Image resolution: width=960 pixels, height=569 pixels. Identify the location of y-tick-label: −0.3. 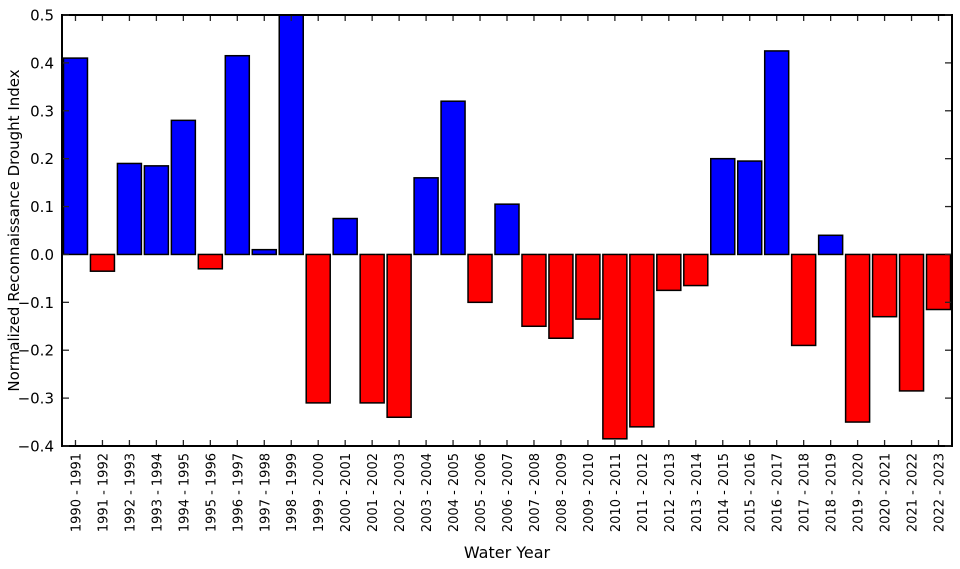
(36, 399).